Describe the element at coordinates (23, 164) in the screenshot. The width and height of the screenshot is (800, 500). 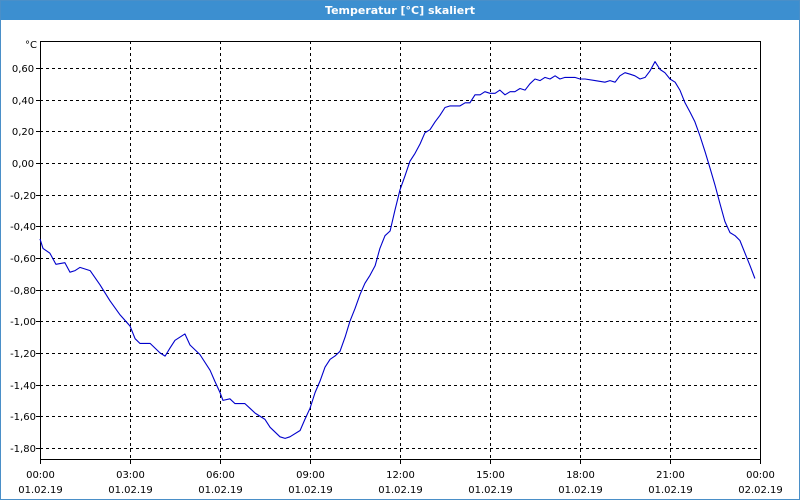
I see `y-tick-label: 0,00` at that location.